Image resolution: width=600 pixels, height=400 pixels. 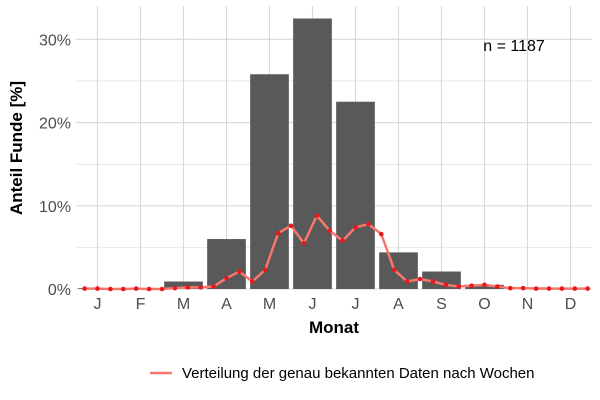 What do you see at coordinates (528, 304) in the screenshot?
I see `x-tick-label: N` at bounding box center [528, 304].